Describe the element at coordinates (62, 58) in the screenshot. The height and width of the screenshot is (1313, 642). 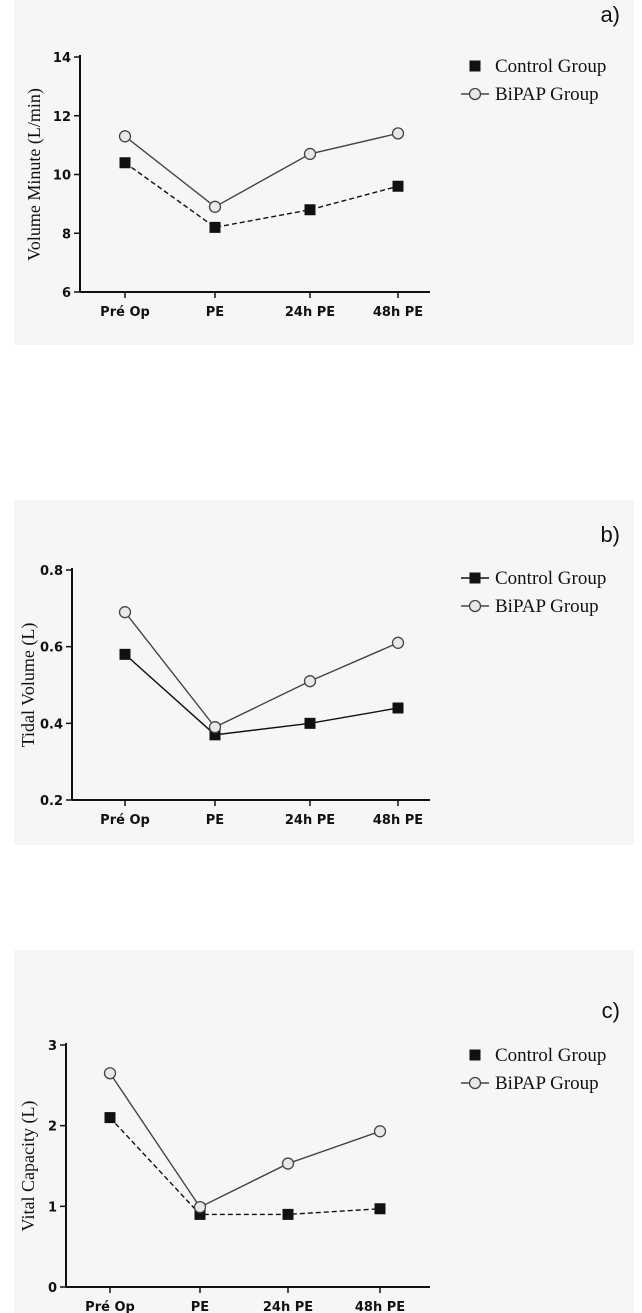
I see `y-tick-label: 14` at that location.